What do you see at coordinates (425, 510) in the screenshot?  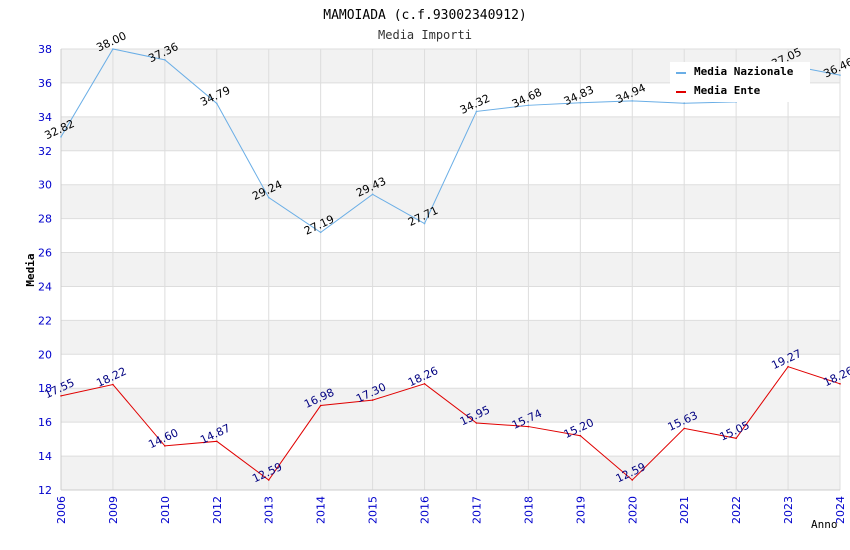 I see `x-tick-label: 2016` at bounding box center [425, 510].